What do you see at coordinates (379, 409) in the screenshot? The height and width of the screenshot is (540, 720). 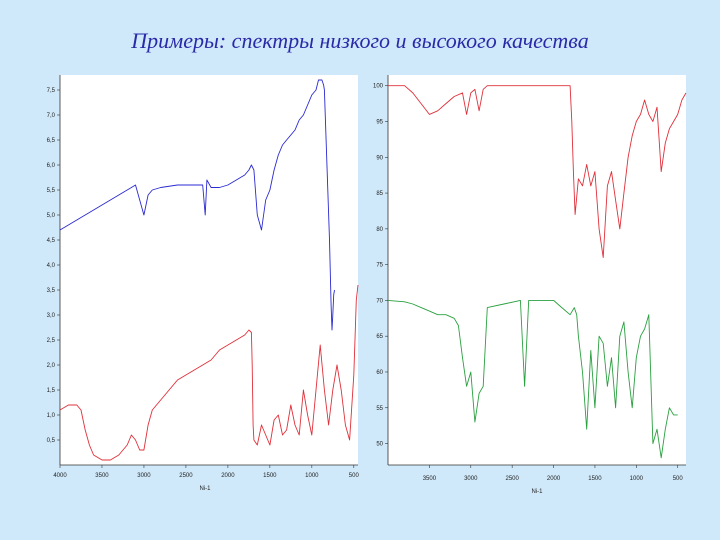 I see `y-tick-label: 55` at bounding box center [379, 409].